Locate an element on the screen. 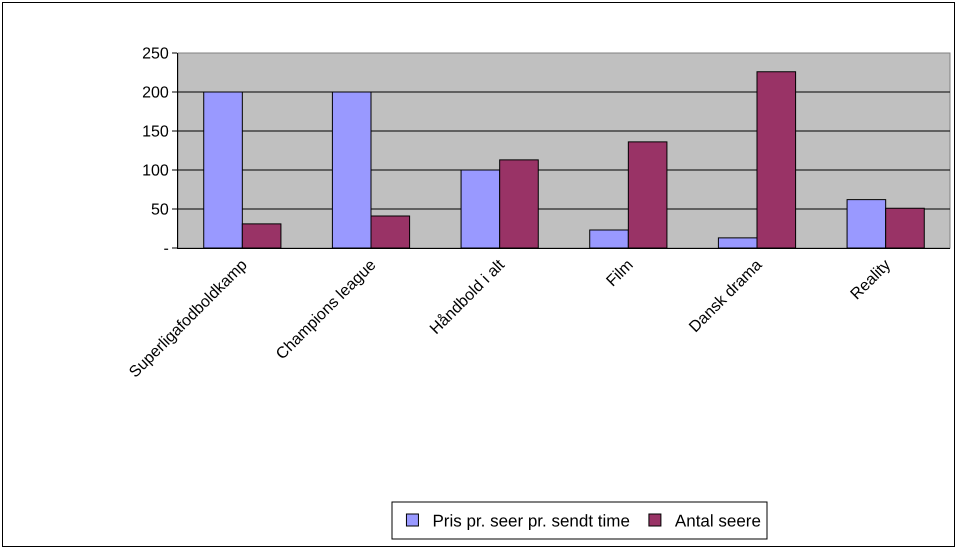 The height and width of the screenshot is (549, 957). legend-label: Pris pr. seer pr. sendt time is located at coordinates (531, 521).